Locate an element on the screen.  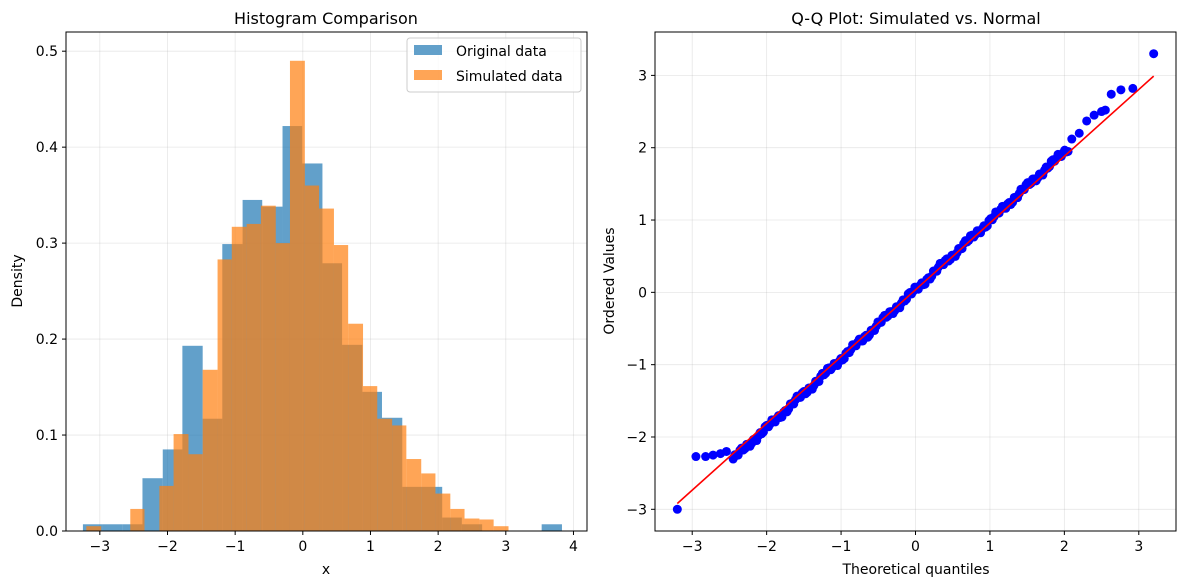
y-tick-label: 0.3 is located at coordinates (47, 244).